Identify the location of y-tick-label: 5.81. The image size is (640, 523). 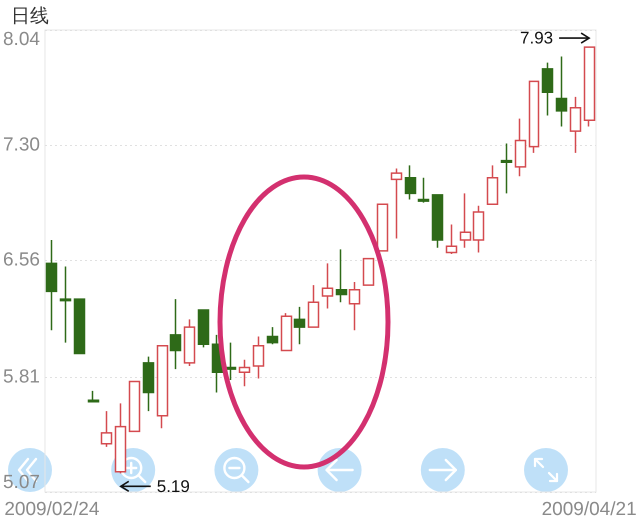
(21, 377).